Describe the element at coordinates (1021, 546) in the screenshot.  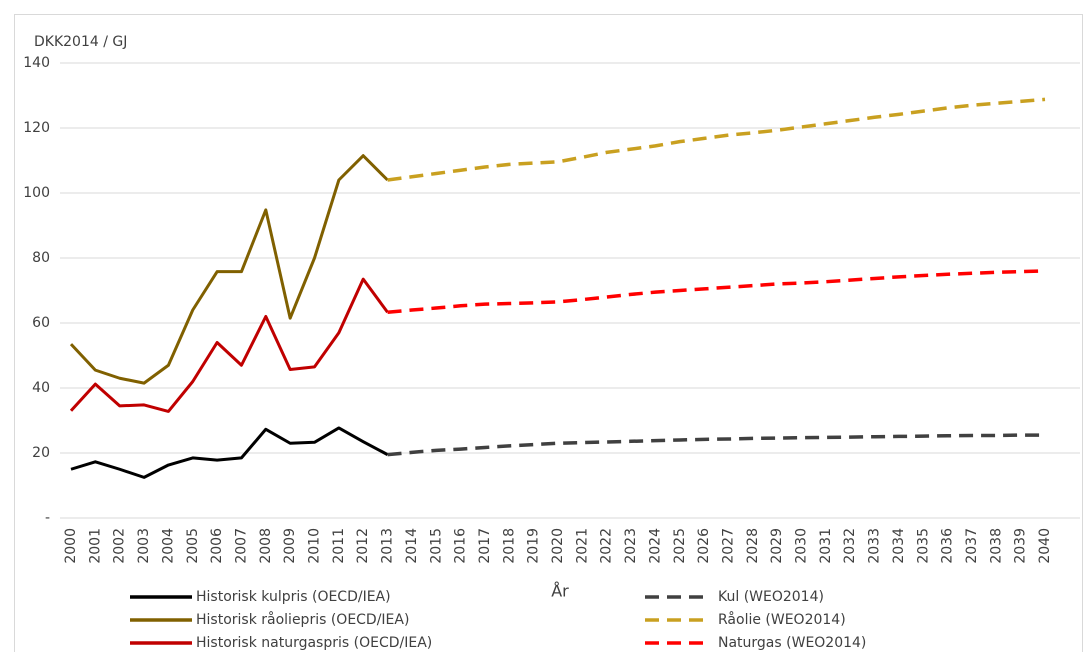
I see `x-tick-label: 2039` at that location.